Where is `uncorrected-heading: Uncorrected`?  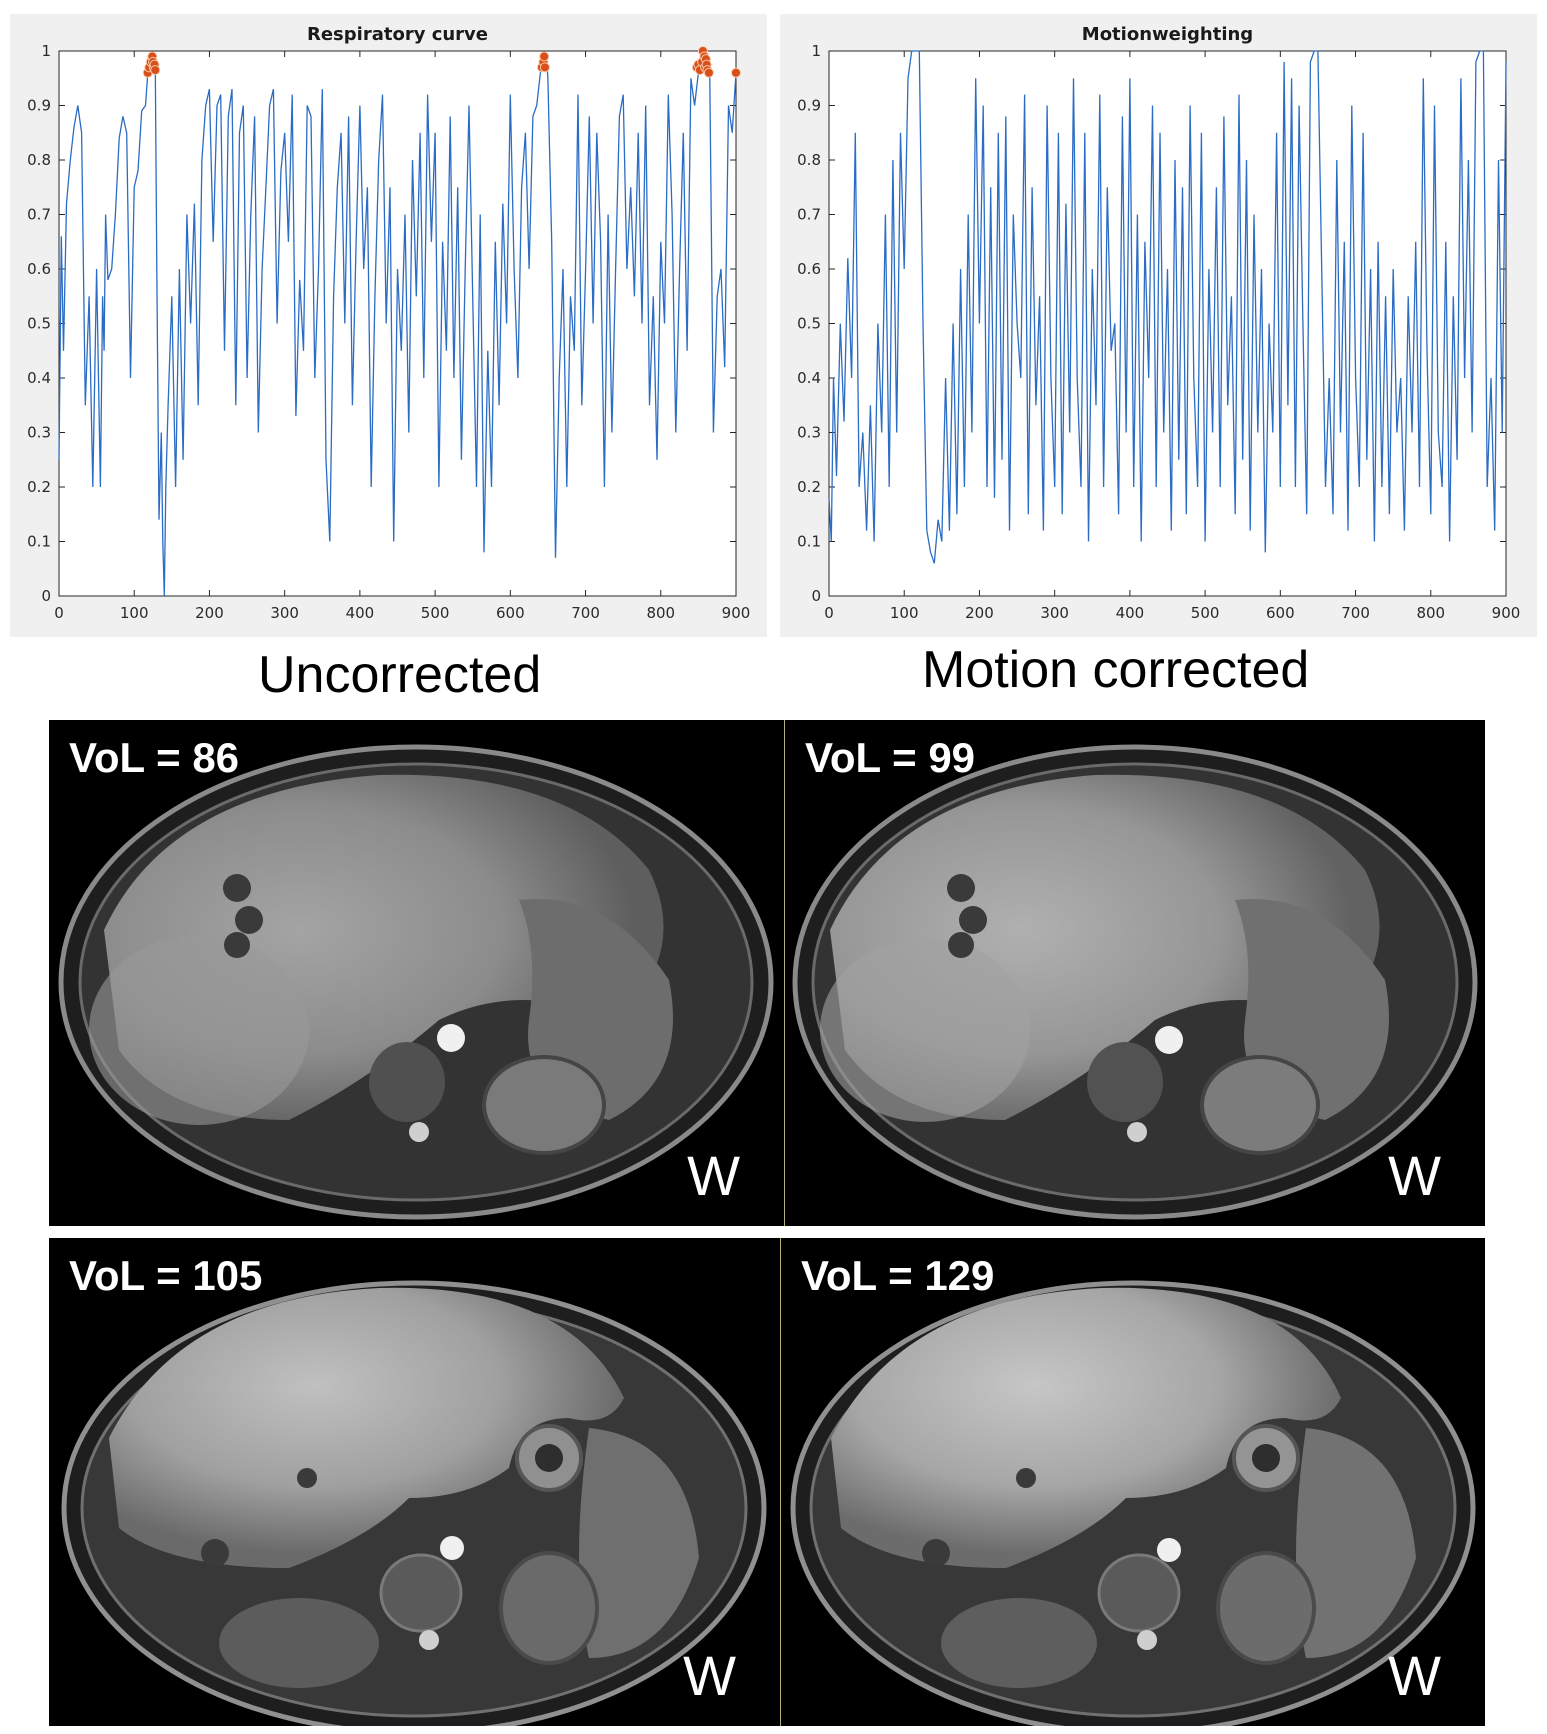 uncorrected-heading: Uncorrected is located at coordinates (400, 675).